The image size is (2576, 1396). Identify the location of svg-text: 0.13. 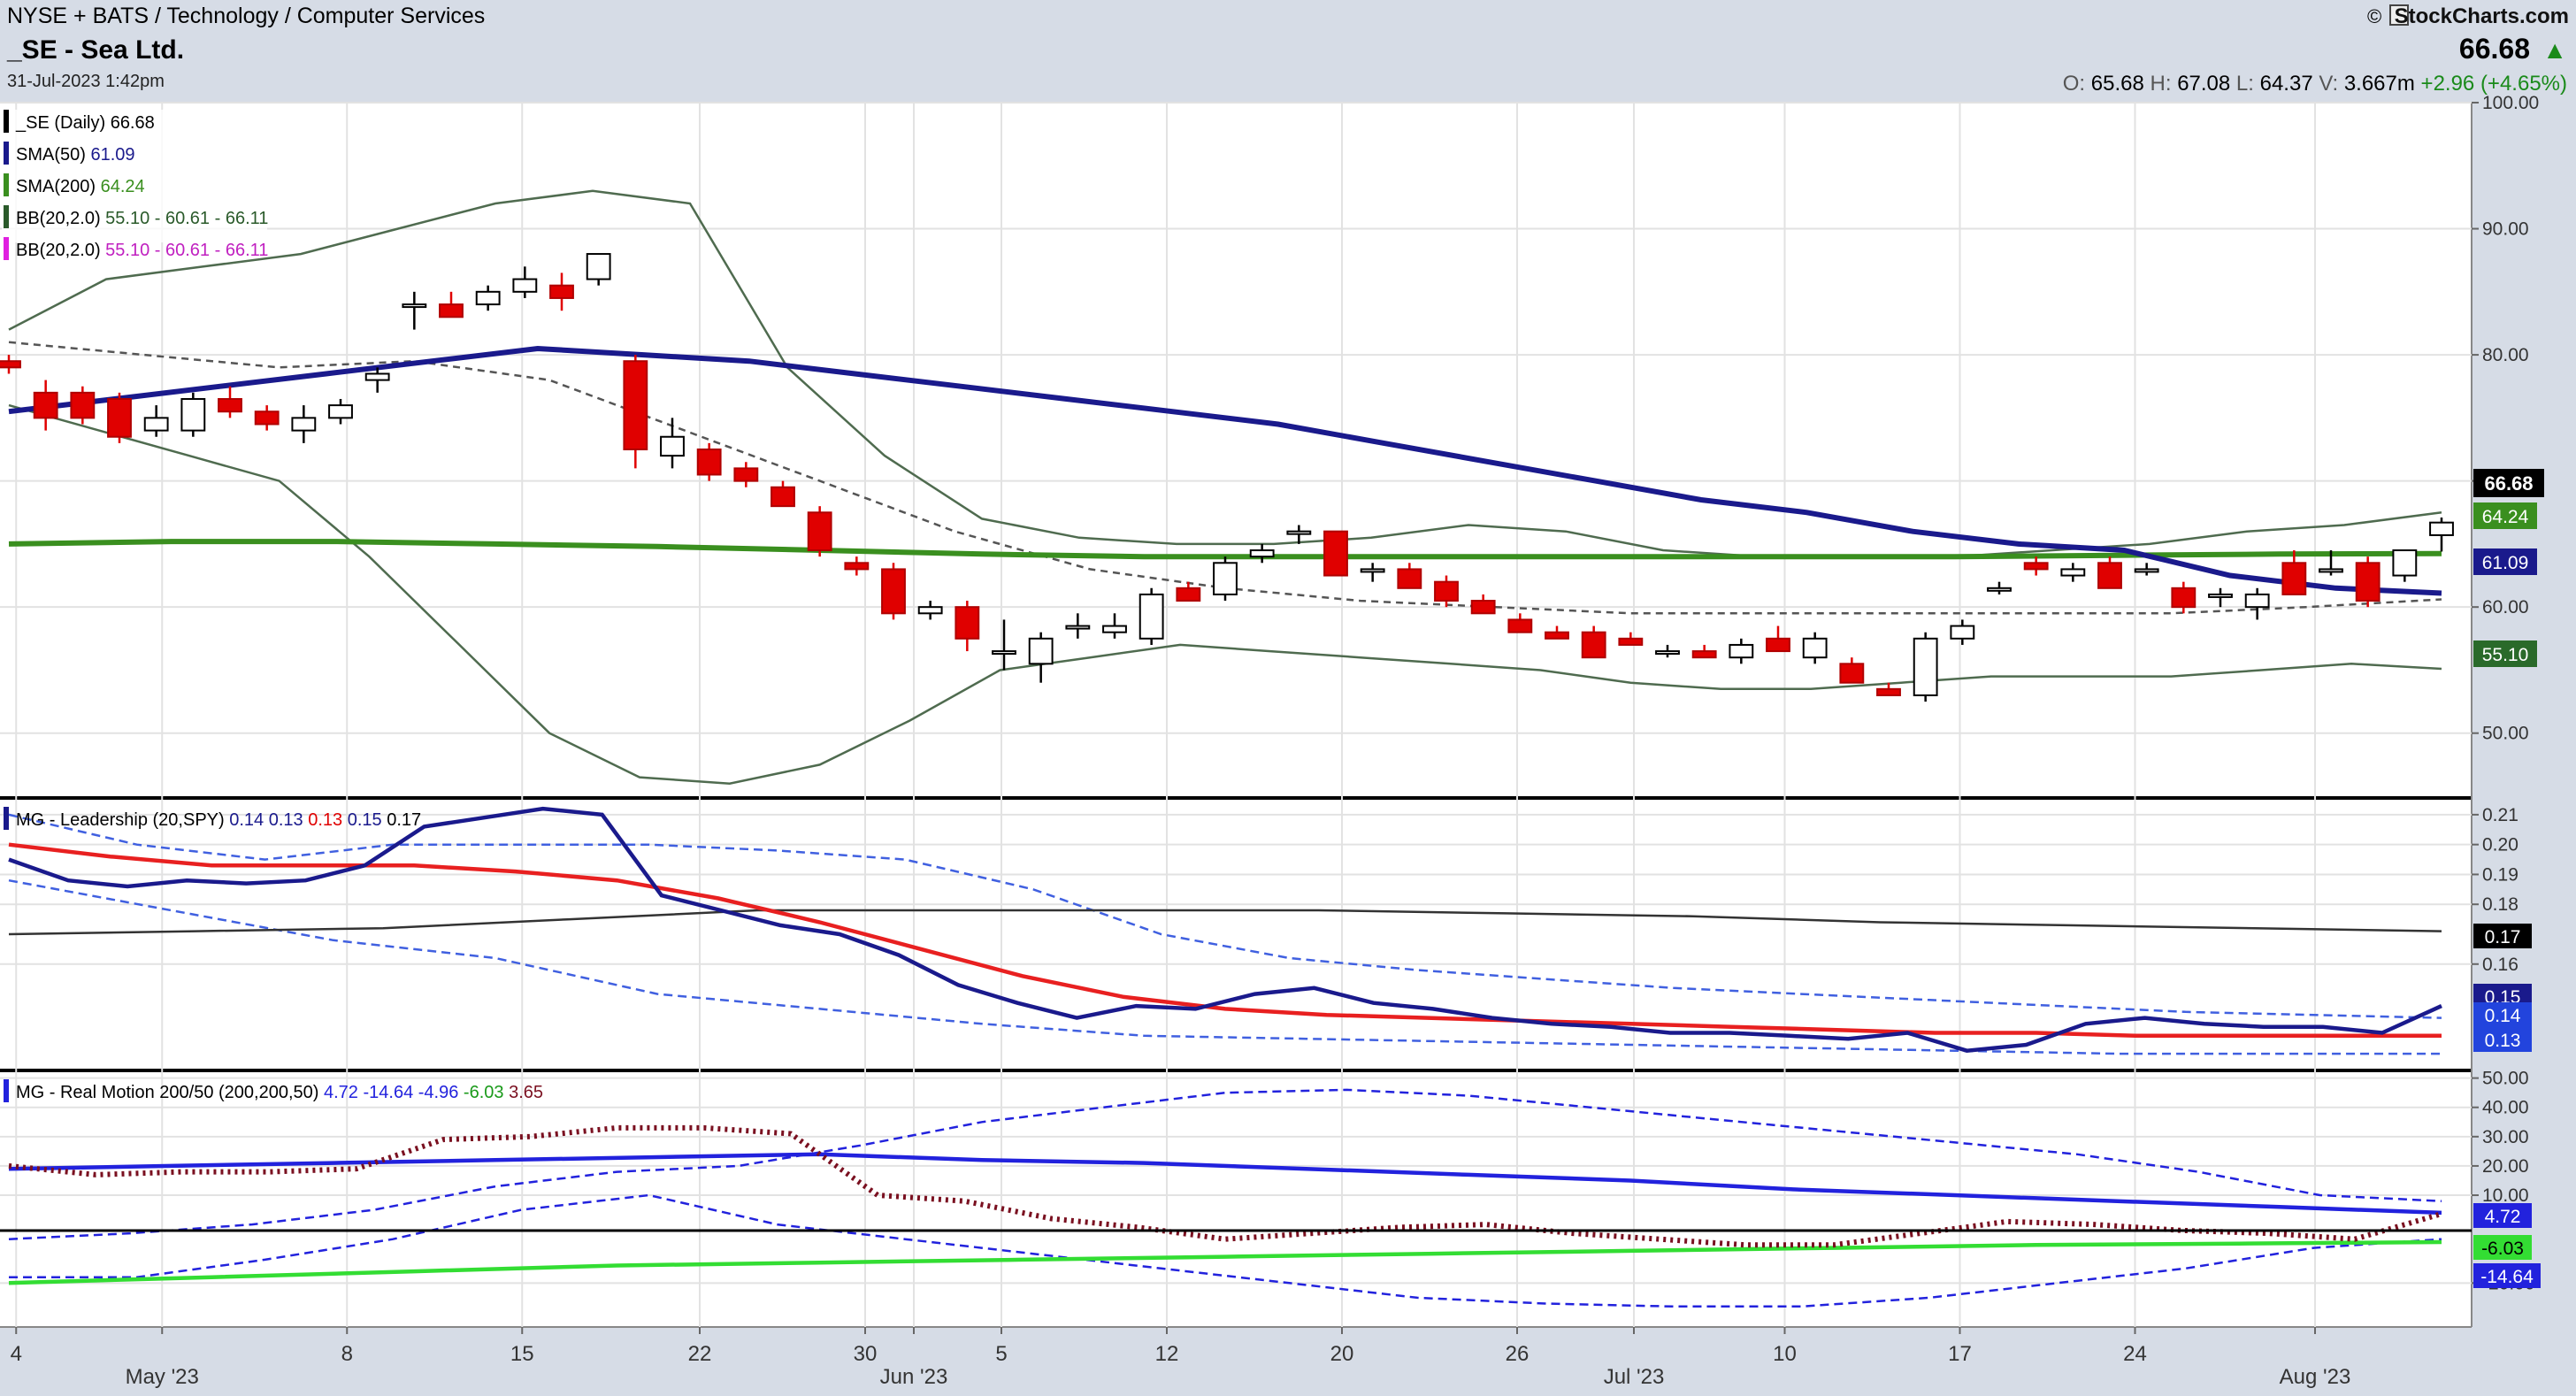
(2503, 1041).